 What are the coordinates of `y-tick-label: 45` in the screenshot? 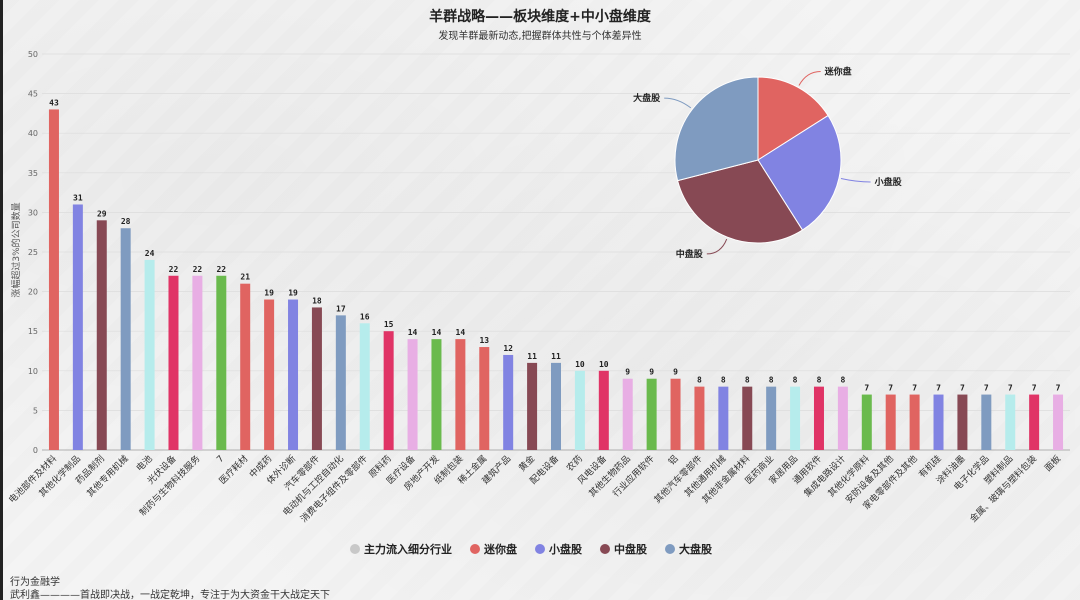 It's located at (33, 94).